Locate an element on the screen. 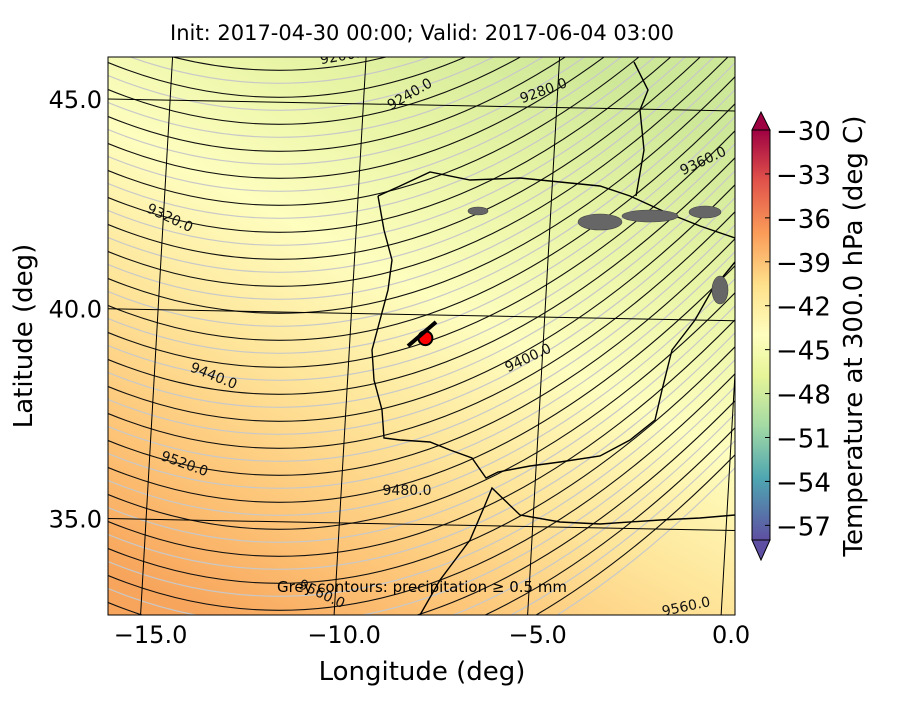  colorbar-tick-label: −30 is located at coordinates (803, 132).